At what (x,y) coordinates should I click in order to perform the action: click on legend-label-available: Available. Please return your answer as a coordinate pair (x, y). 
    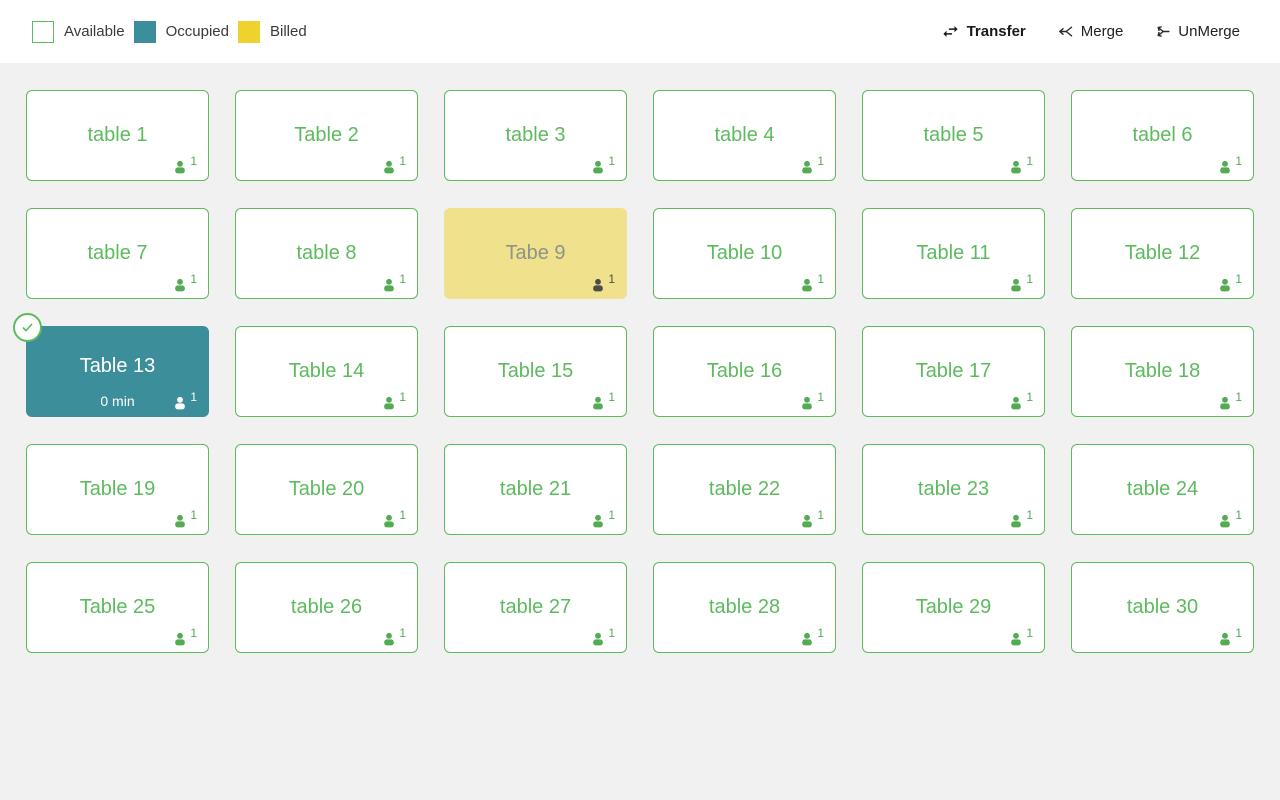
    Looking at the image, I should click on (94, 31).